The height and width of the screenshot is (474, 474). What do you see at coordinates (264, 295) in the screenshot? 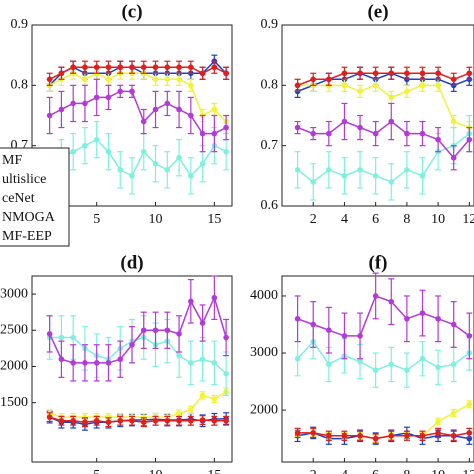
I see `y-tick-label: 4000` at bounding box center [264, 295].